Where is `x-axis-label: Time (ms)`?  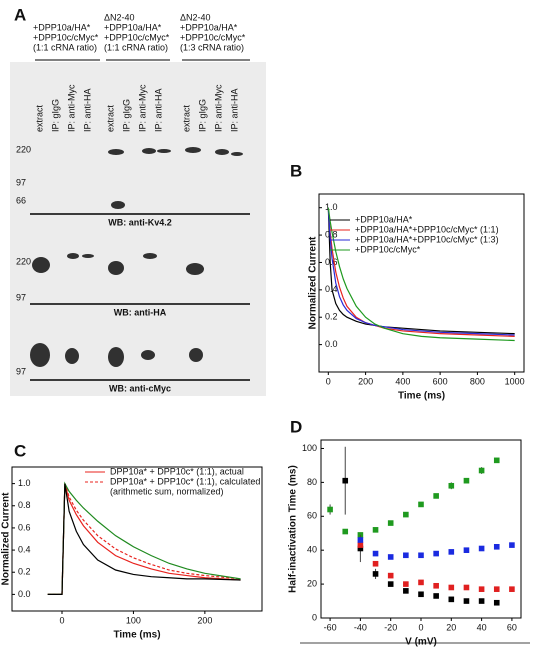 x-axis-label: Time (ms) is located at coordinates (421, 396).